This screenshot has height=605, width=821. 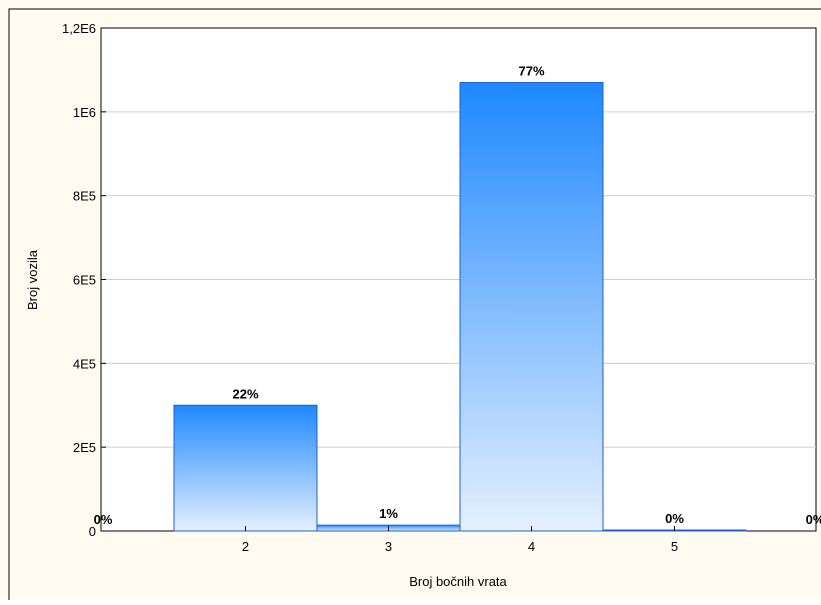 I want to click on y-axis-title: Broj vozila, so click(x=32, y=279).